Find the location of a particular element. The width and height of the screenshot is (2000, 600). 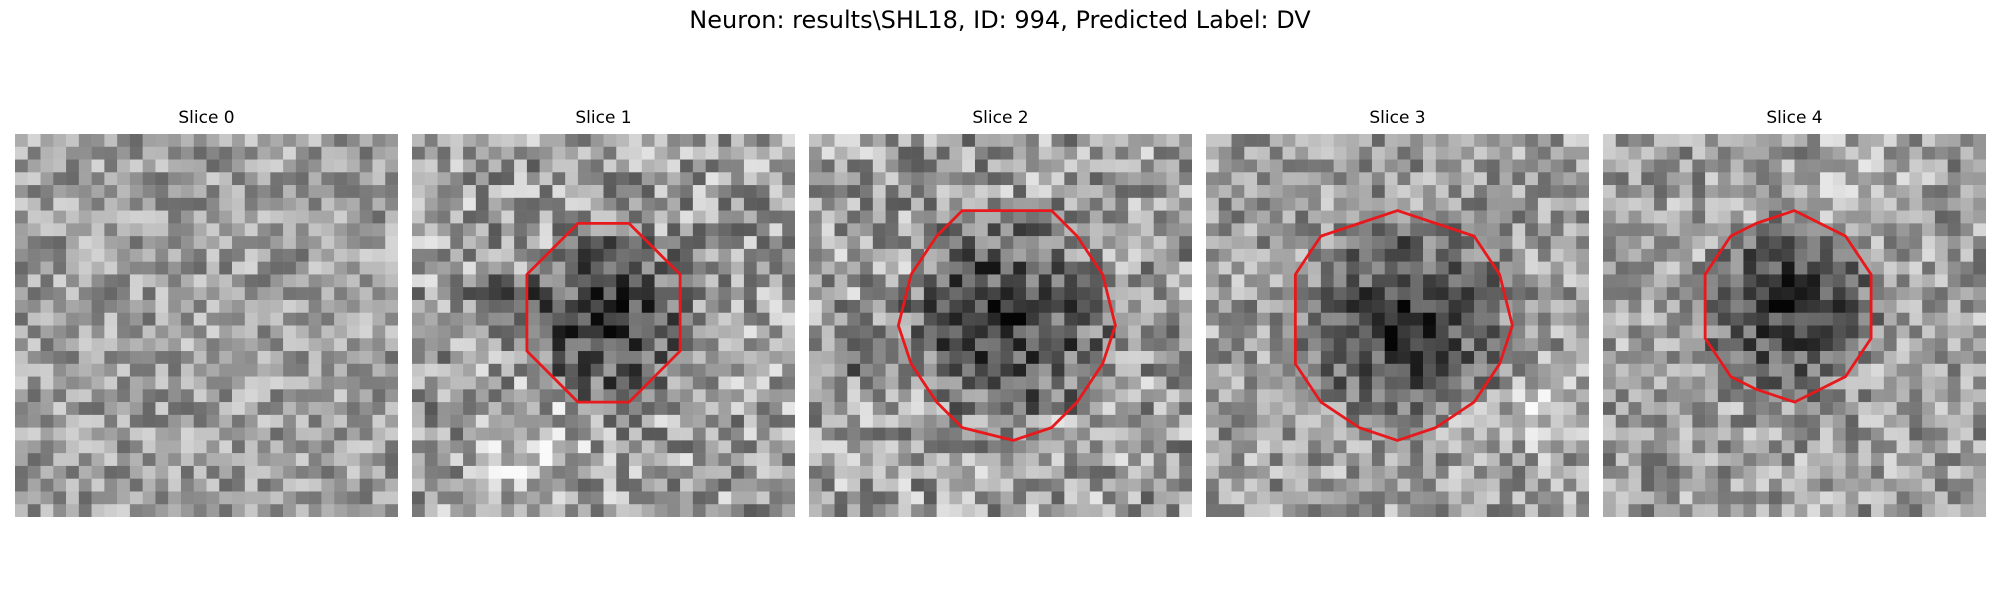

slice-panel-2: Slice 2 is located at coordinates (1000, 312).